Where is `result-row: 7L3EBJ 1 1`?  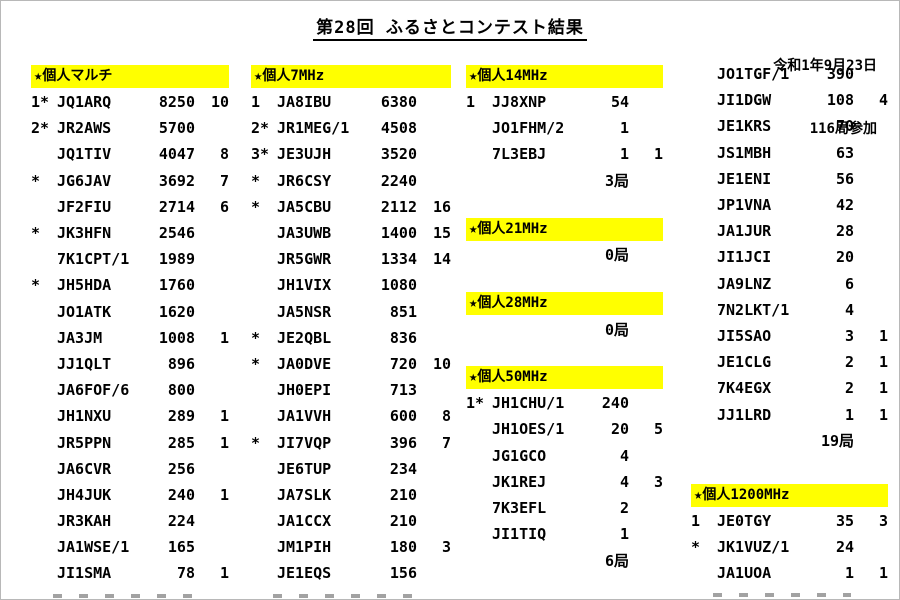 result-row: 7L3EBJ 1 1 is located at coordinates (564, 154).